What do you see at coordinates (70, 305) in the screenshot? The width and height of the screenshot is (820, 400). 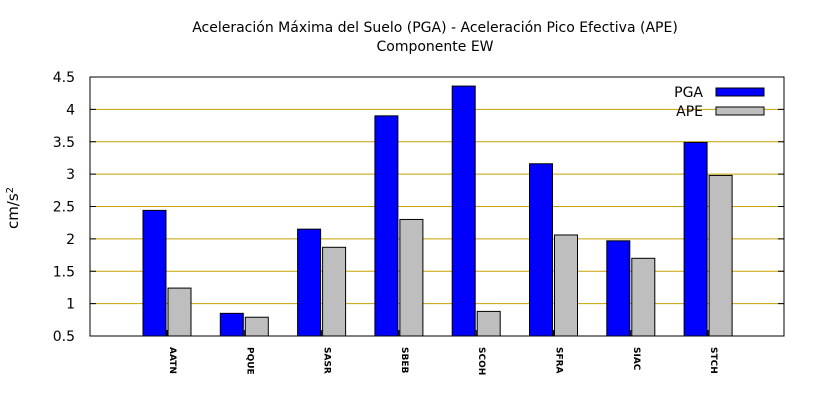 I see `y-tick-label: 1` at bounding box center [70, 305].